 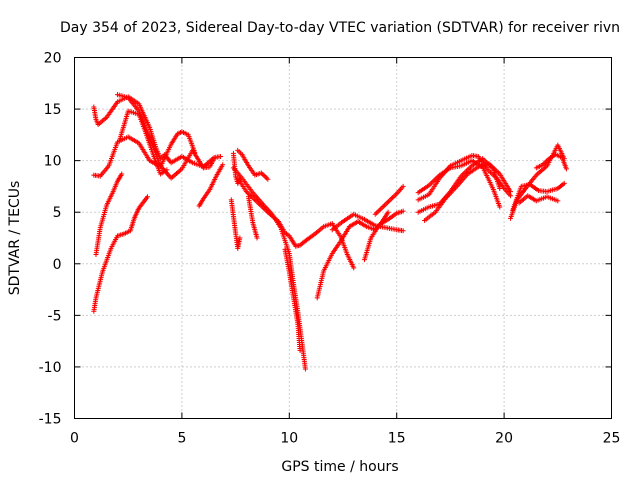 What do you see at coordinates (504, 439) in the screenshot?
I see `x-tick-label: 20` at bounding box center [504, 439].